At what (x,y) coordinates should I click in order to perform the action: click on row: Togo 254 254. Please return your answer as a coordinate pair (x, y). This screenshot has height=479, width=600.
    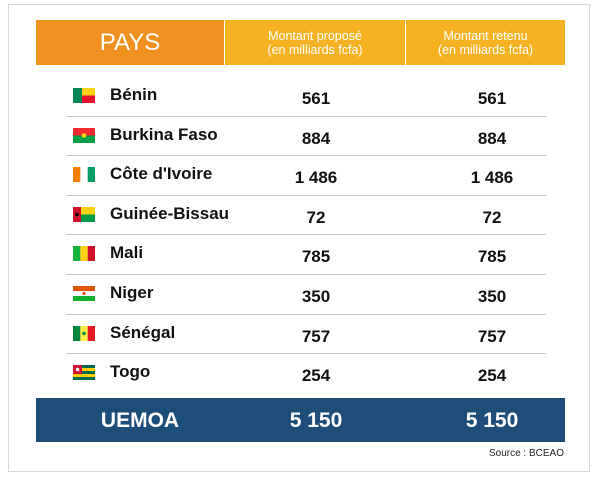
    Looking at the image, I should click on (306, 374).